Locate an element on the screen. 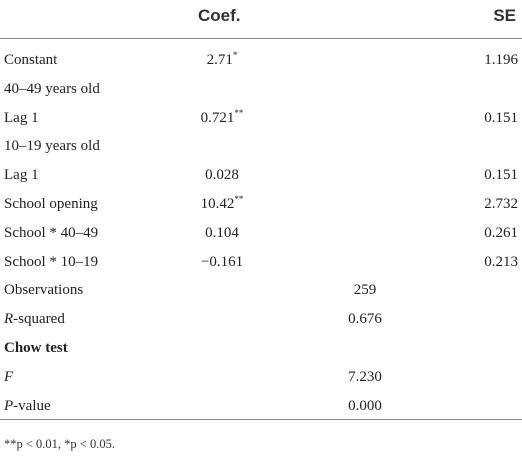  table-row: 40–49 years old is located at coordinates (261, 91).